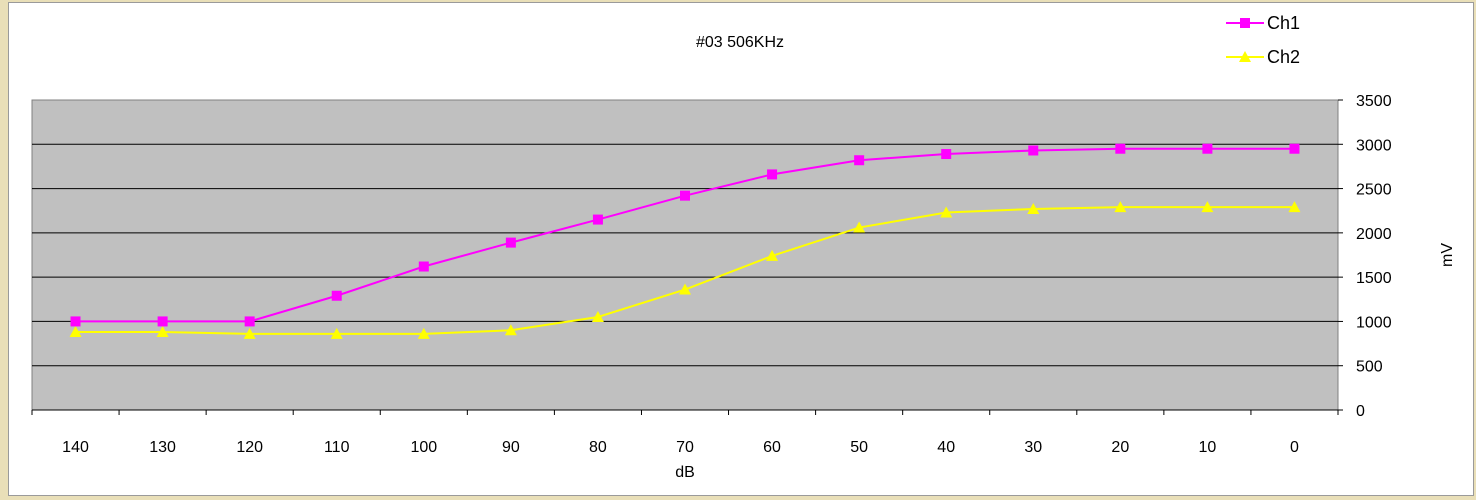  Describe the element at coordinates (423, 447) in the screenshot. I see `x-tick-label: 100` at that location.